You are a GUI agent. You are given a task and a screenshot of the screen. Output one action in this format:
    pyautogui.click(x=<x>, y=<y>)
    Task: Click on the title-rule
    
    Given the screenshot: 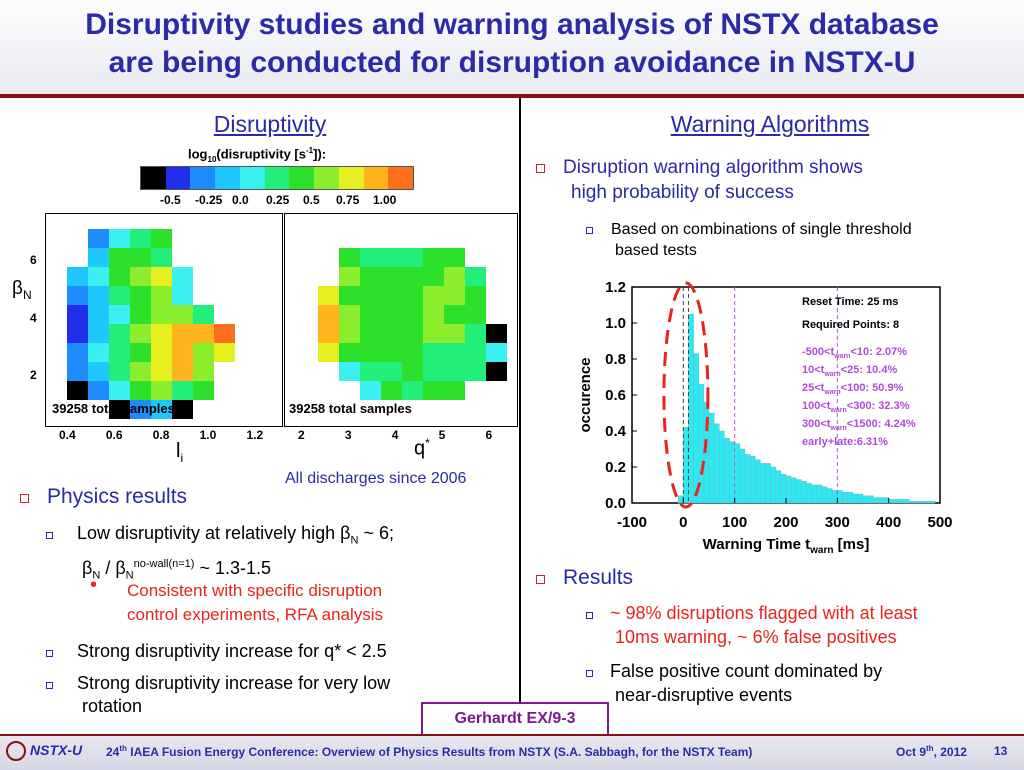 What is the action you would take?
    pyautogui.click(x=512, y=96)
    